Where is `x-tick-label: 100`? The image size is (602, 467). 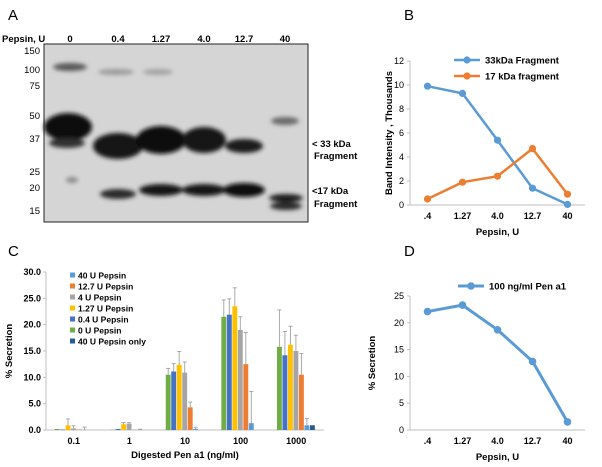
x-tick-label: 100 is located at coordinates (240, 441).